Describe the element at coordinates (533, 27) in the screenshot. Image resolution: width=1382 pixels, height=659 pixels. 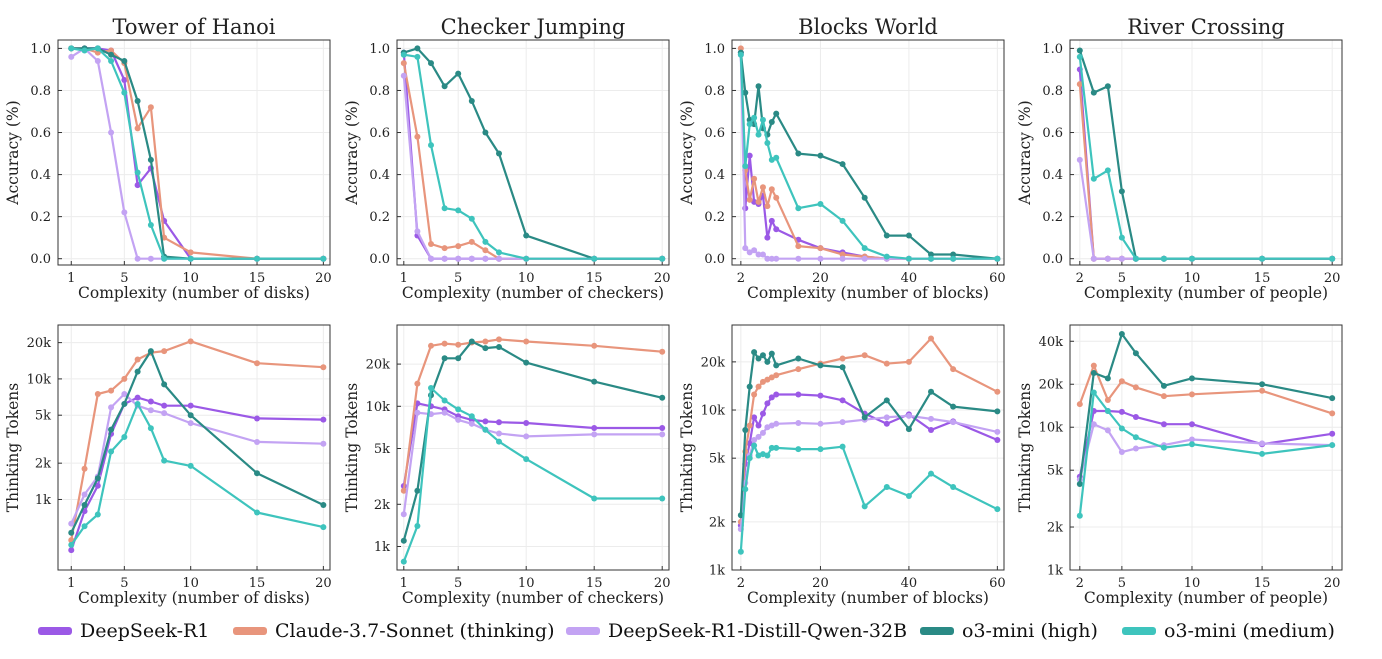
I see `panel-title: Checker Jumping` at that location.